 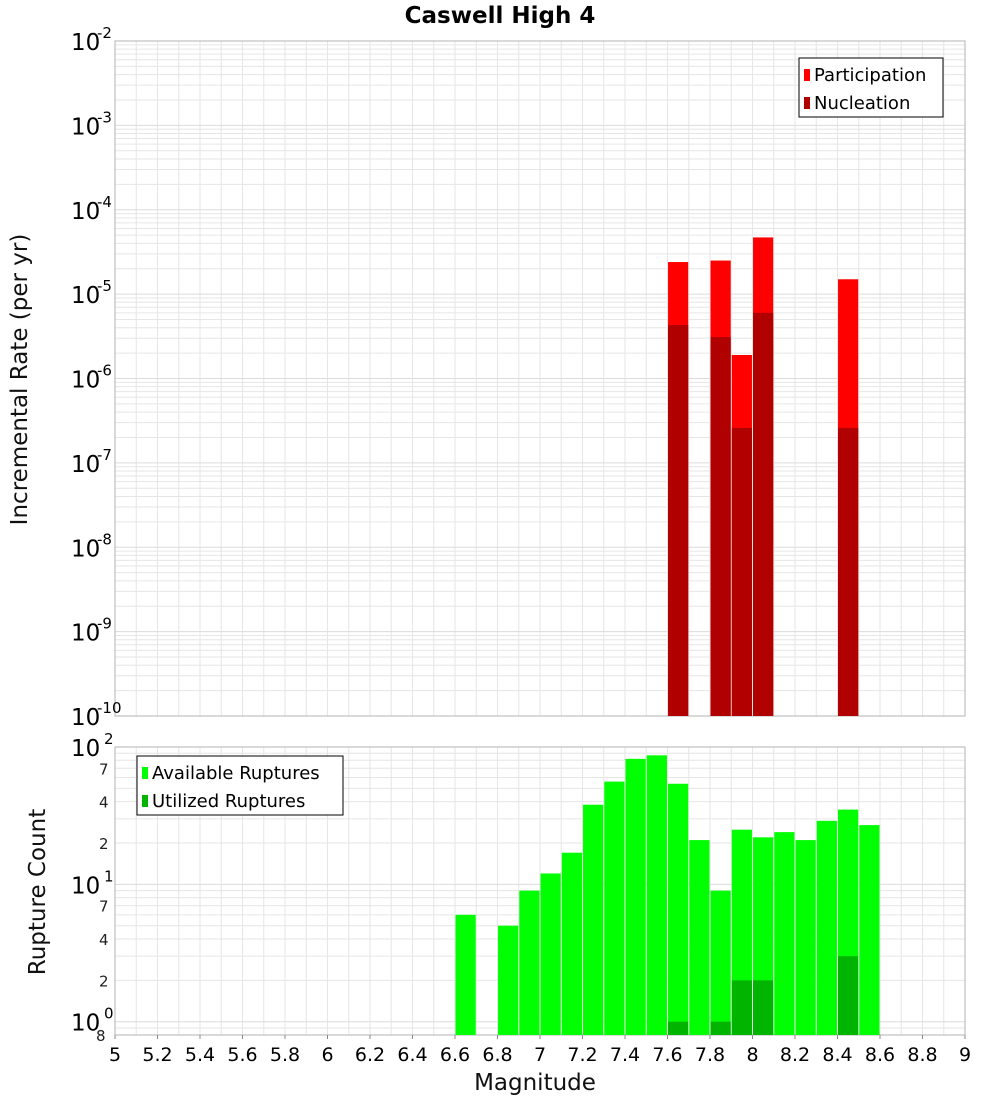 What do you see at coordinates (104, 202) in the screenshot?
I see `y-tick-exponent: -4` at bounding box center [104, 202].